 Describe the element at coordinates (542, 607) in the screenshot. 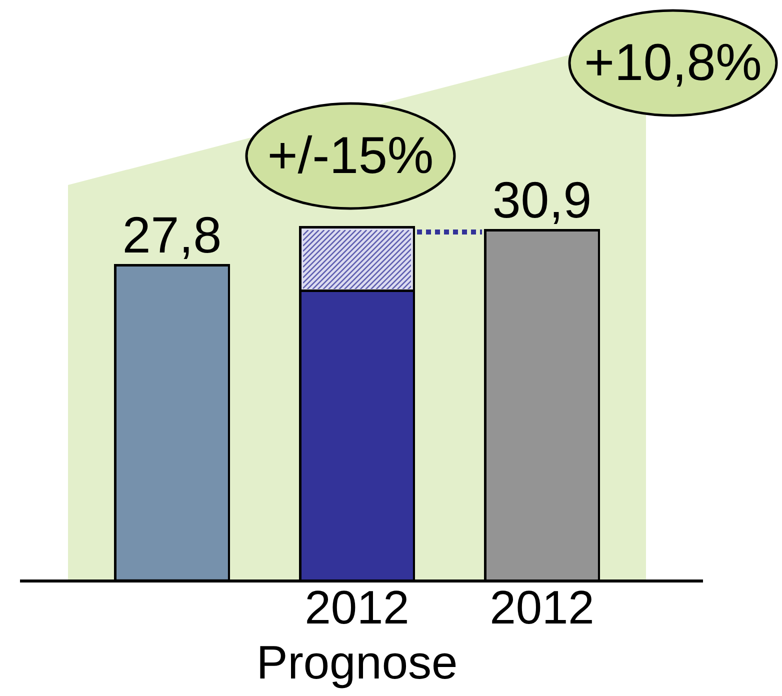

I see `x-tick-label: 2012` at that location.